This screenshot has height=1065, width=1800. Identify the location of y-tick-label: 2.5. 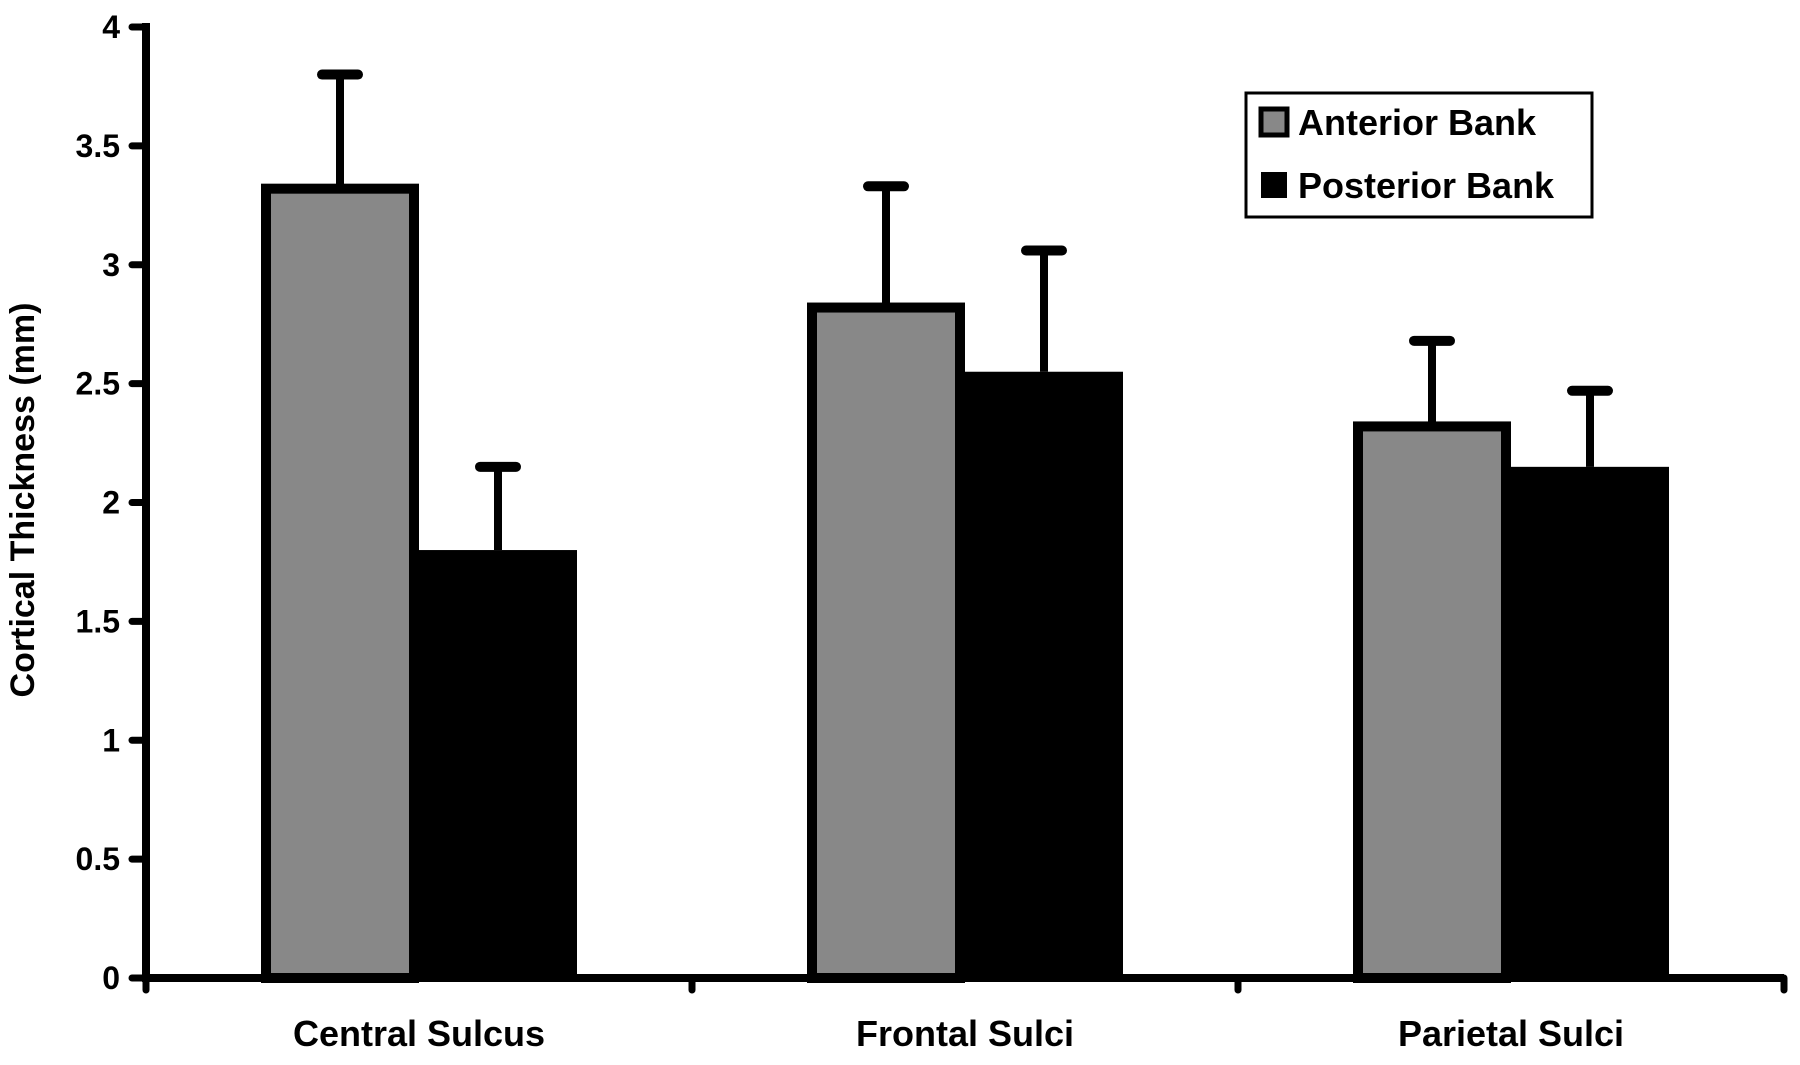
(98, 384).